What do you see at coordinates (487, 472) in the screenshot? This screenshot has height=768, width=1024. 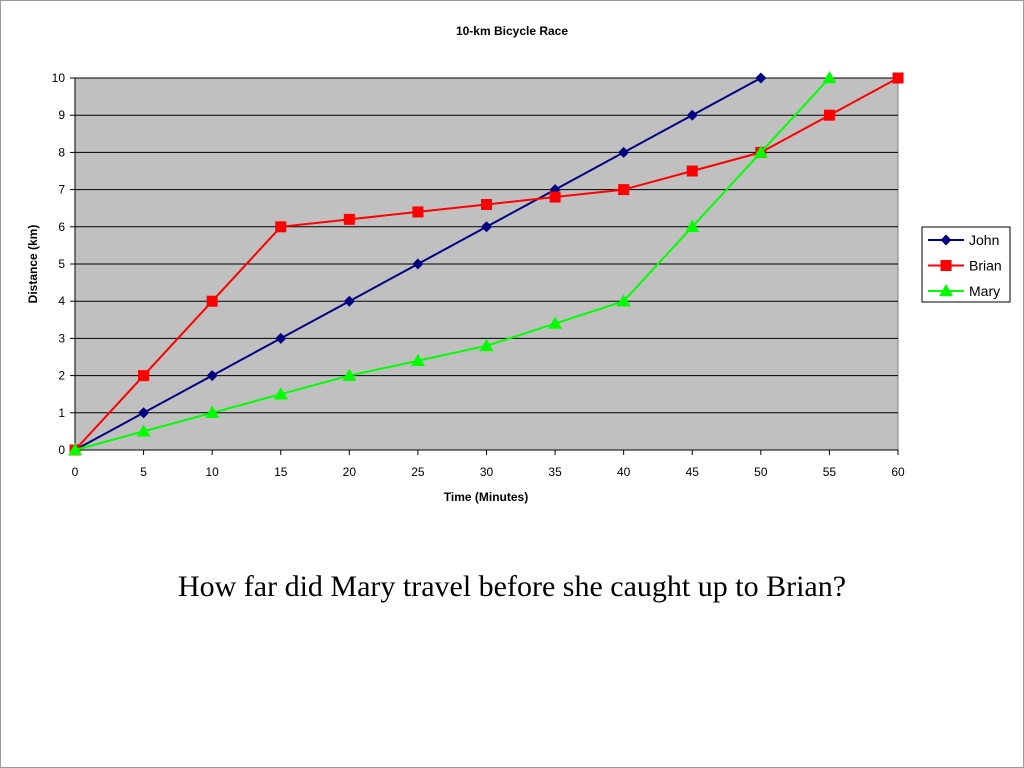 I see `x-tick-label: 30` at bounding box center [487, 472].